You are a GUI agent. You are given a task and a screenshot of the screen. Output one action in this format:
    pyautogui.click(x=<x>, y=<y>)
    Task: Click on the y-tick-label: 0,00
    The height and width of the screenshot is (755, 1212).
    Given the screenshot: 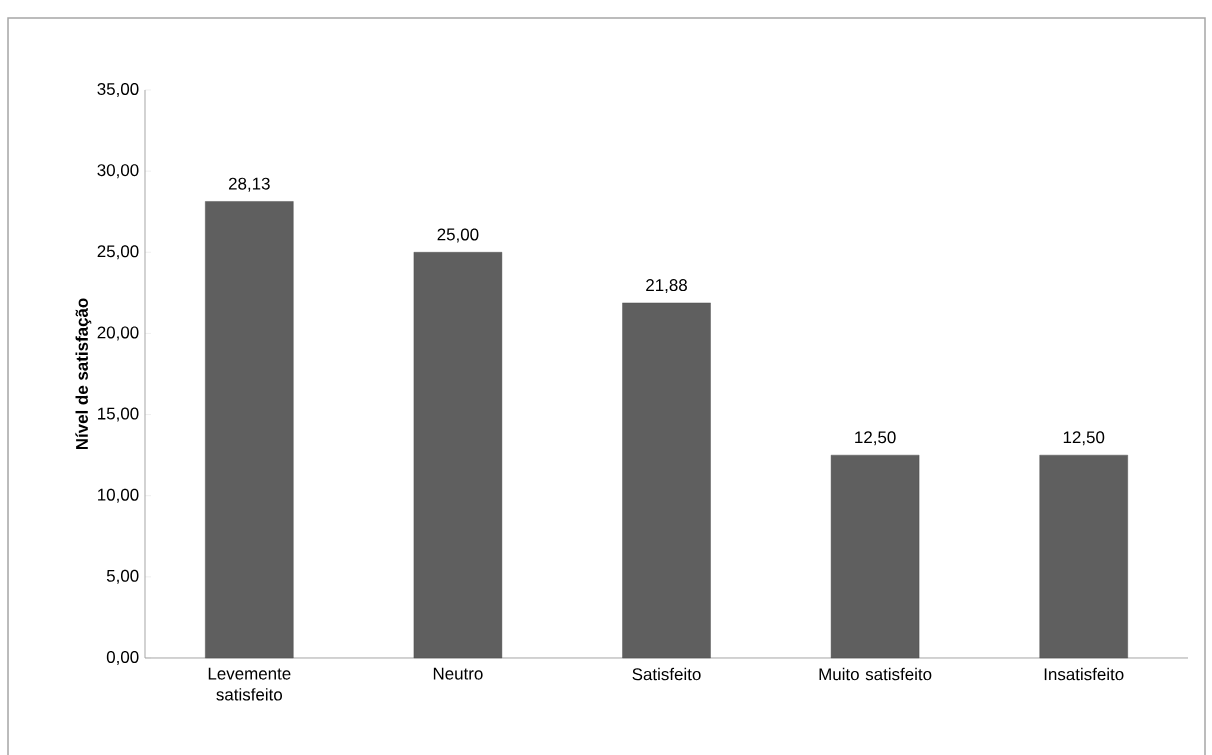 What is the action you would take?
    pyautogui.click(x=122, y=657)
    